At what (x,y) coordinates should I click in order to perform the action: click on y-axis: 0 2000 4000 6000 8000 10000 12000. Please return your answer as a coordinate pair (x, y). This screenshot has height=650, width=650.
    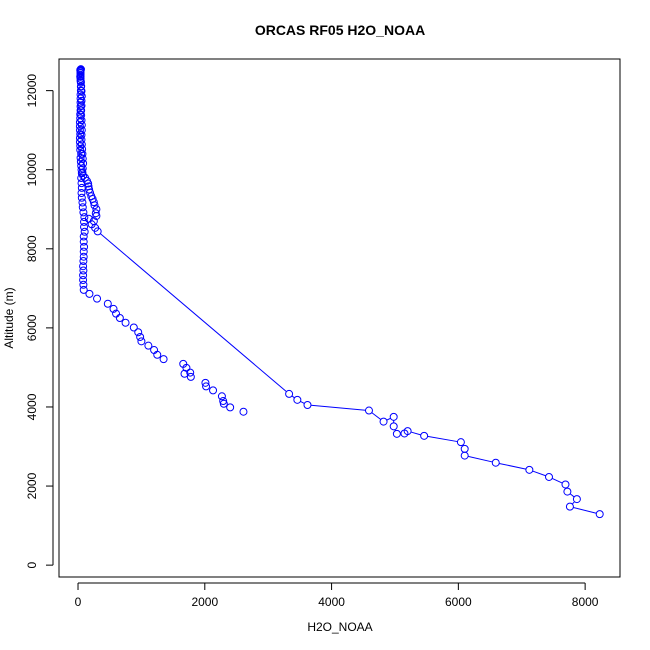
    Looking at the image, I should click on (39, 321).